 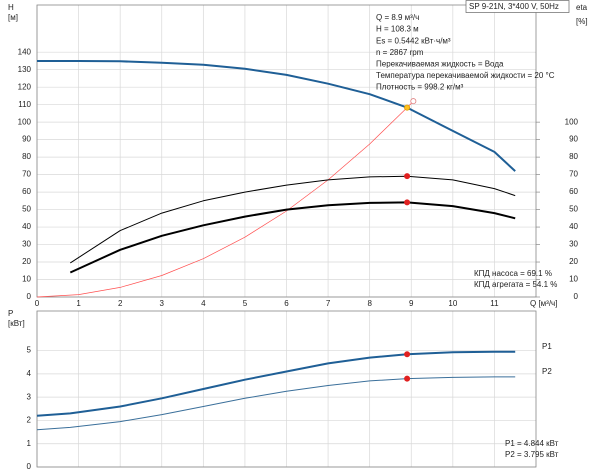 I want to click on x-tick-label: 11, so click(x=494, y=303).